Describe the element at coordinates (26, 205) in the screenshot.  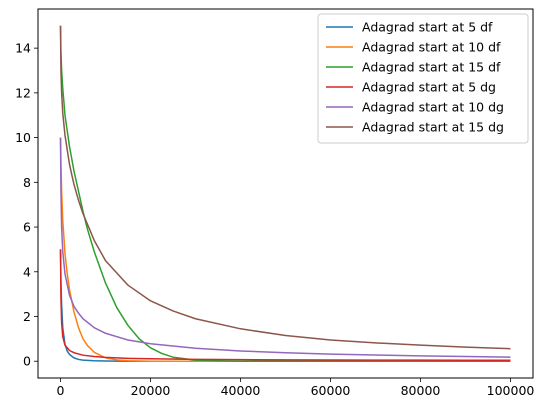
I see `y-axis: 0 2 4 6 8 10 12 14` at that location.